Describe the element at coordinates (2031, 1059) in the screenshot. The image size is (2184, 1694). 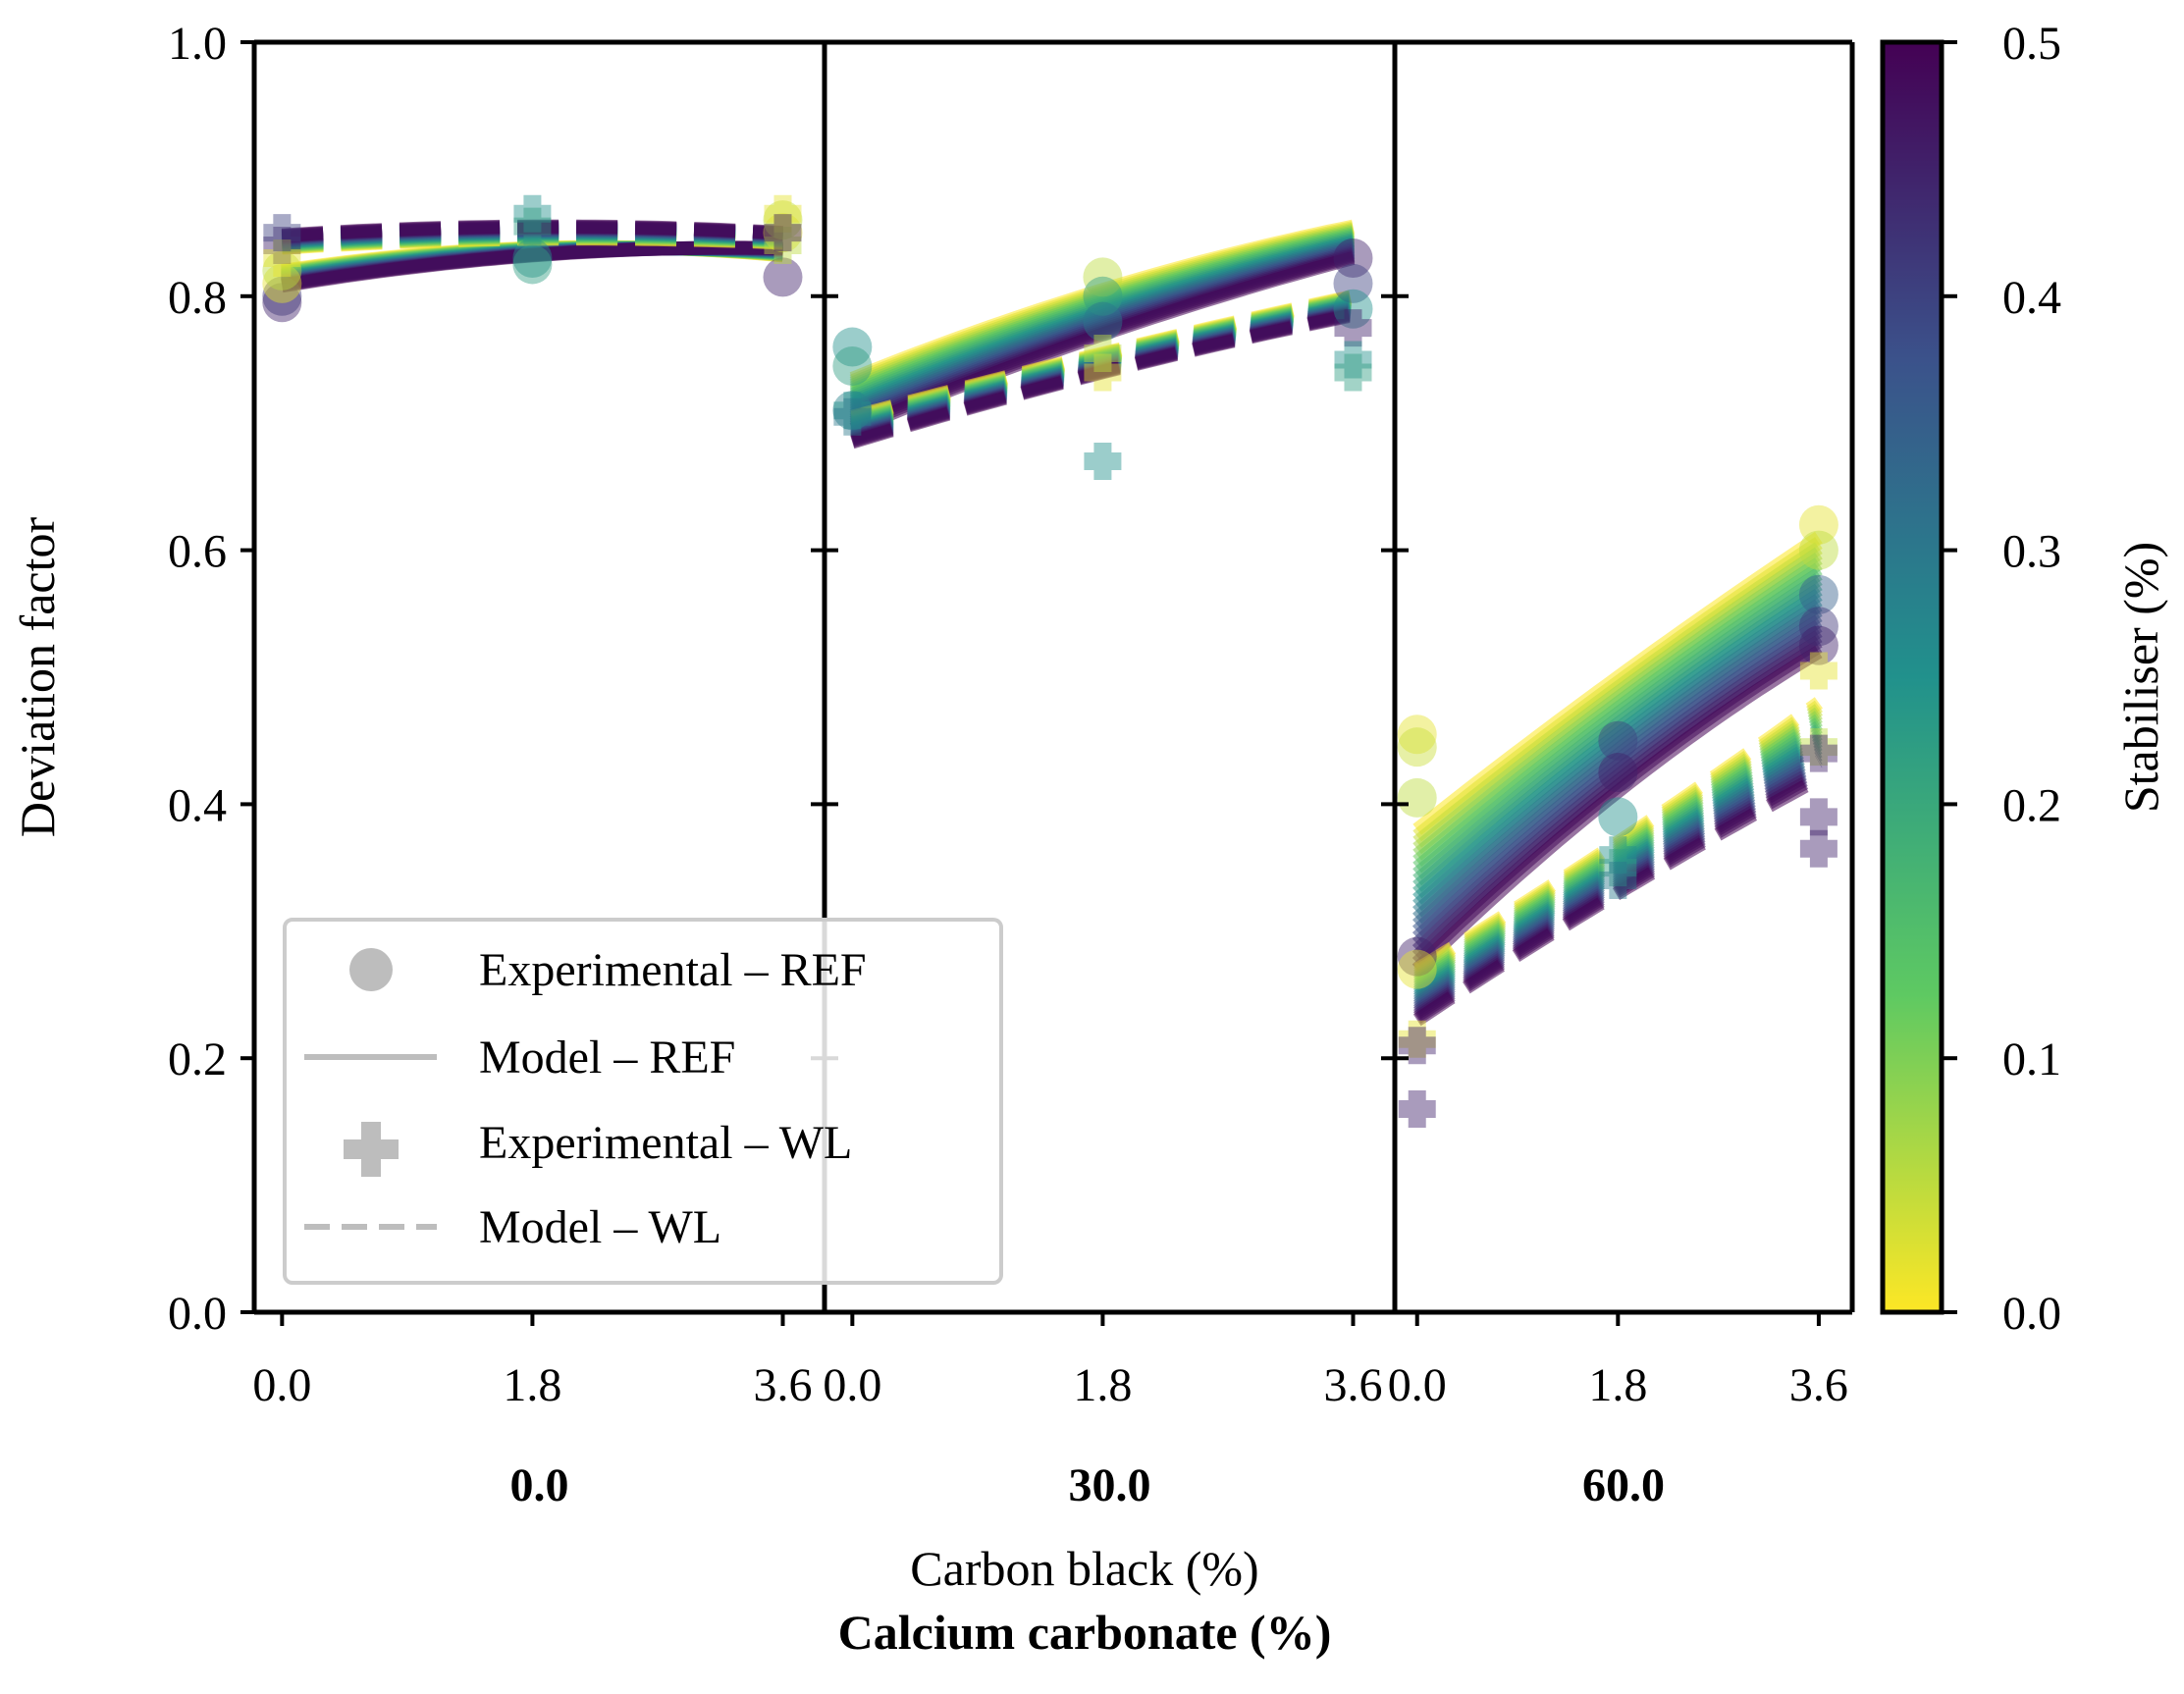
I see `colorbar-tick-label: 0.1` at that location.